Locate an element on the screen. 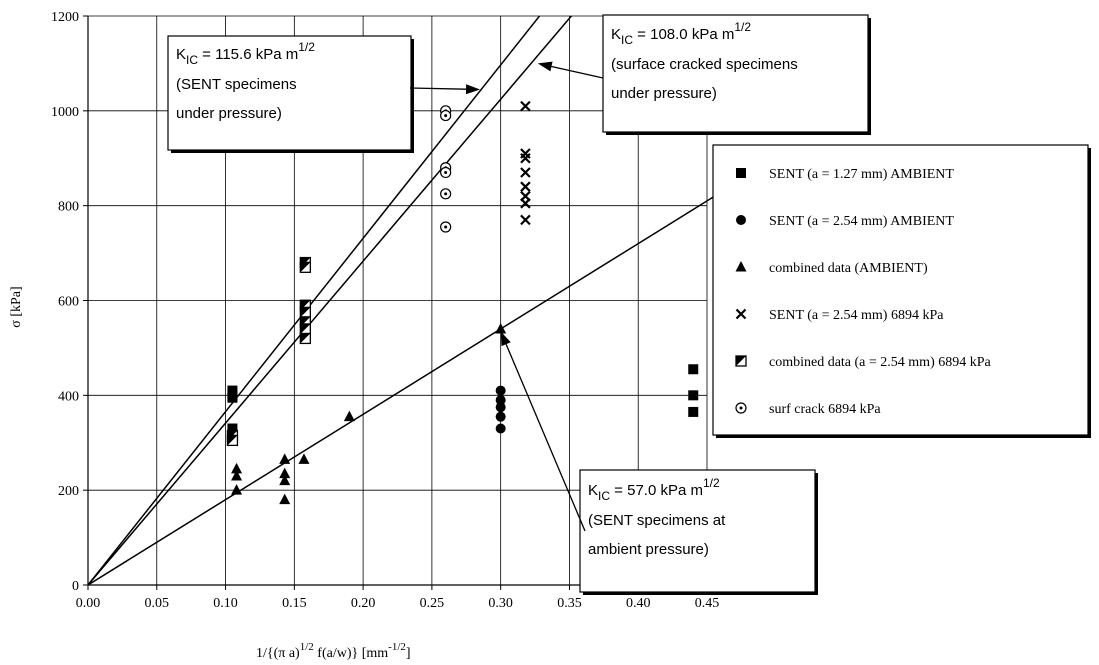  y-tick-label: 400 is located at coordinates (68, 396).